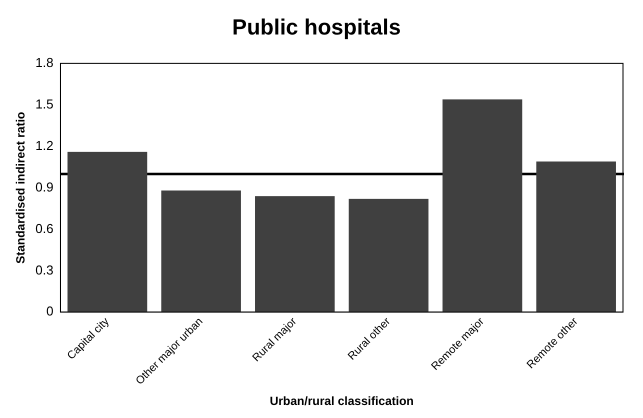 This screenshot has height=418, width=643. Describe the element at coordinates (44, 104) in the screenshot. I see `y-tick-label: 1.5` at that location.